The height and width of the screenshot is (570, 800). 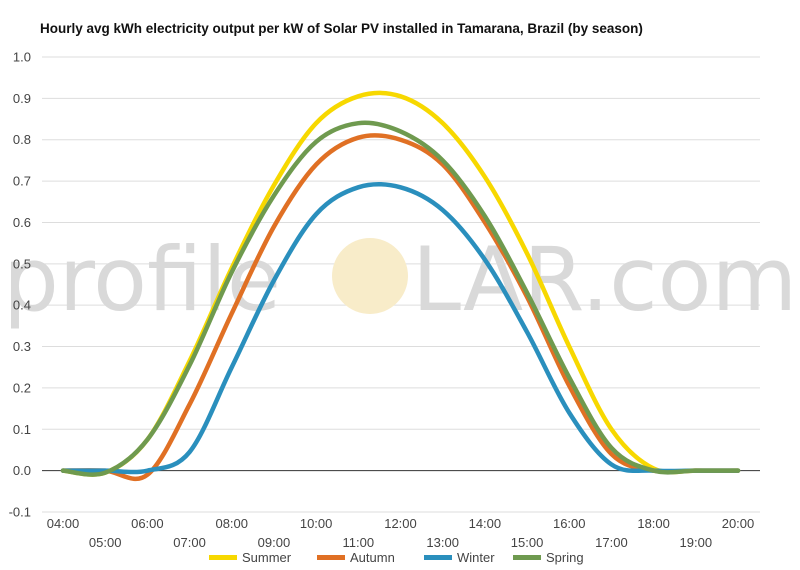 What do you see at coordinates (22, 346) in the screenshot?
I see `y-tick-label: 0.3` at bounding box center [22, 346].